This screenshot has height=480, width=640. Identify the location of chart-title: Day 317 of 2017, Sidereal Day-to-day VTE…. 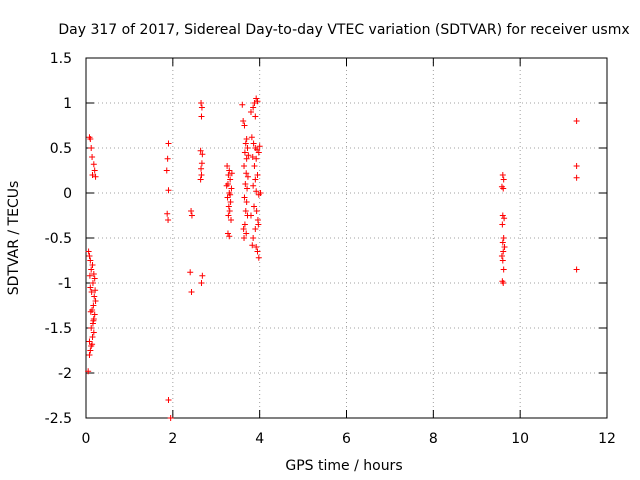
(343, 30).